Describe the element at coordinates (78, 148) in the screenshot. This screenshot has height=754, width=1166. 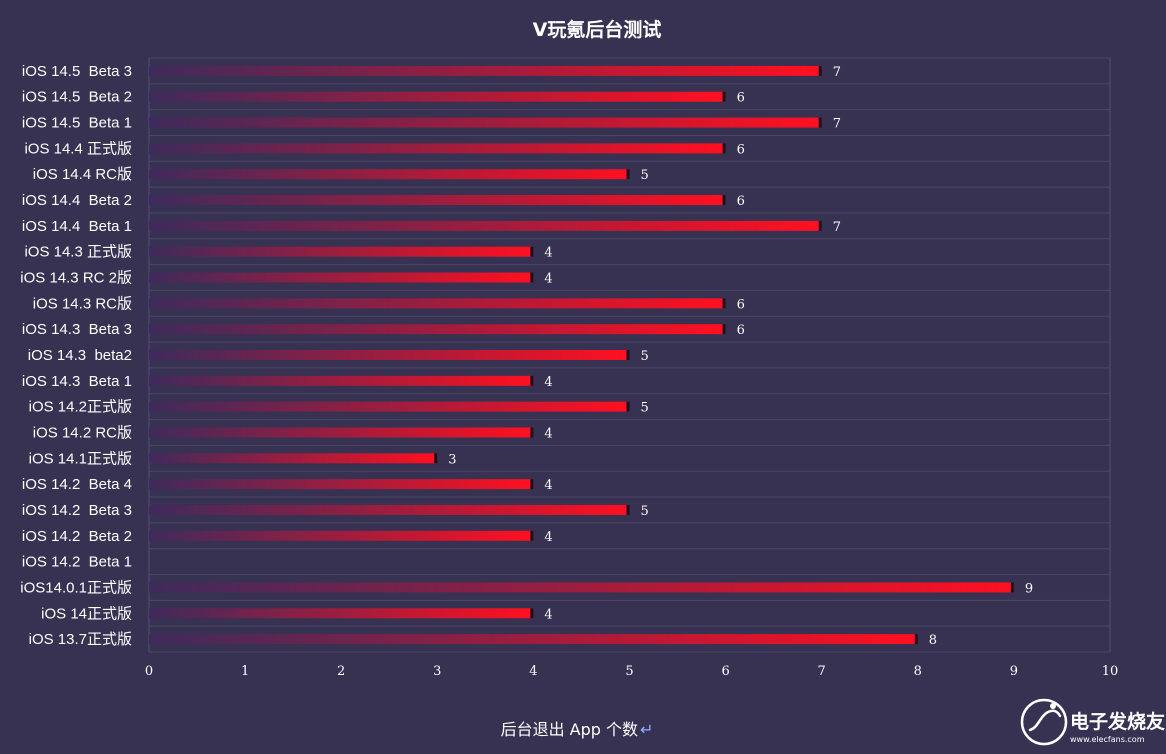
I see `category-label: iOS 14.4 正式版` at that location.